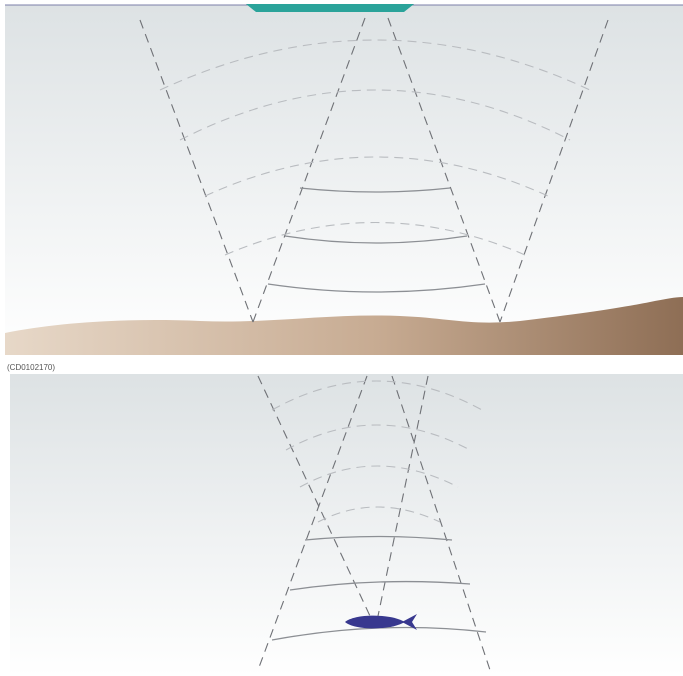 The width and height of the screenshot is (683, 676). I want to click on narrow-beam-right-edge, so click(444, 170).